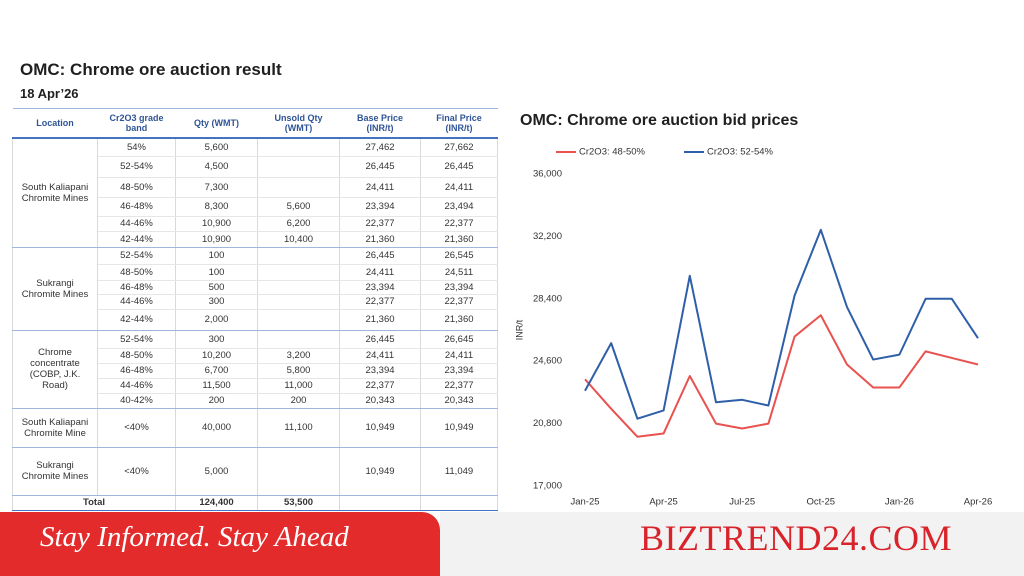 The width and height of the screenshot is (1024, 576). What do you see at coordinates (151, 69) in the screenshot?
I see `table-title: OMC: Chrome ore auction result` at bounding box center [151, 69].